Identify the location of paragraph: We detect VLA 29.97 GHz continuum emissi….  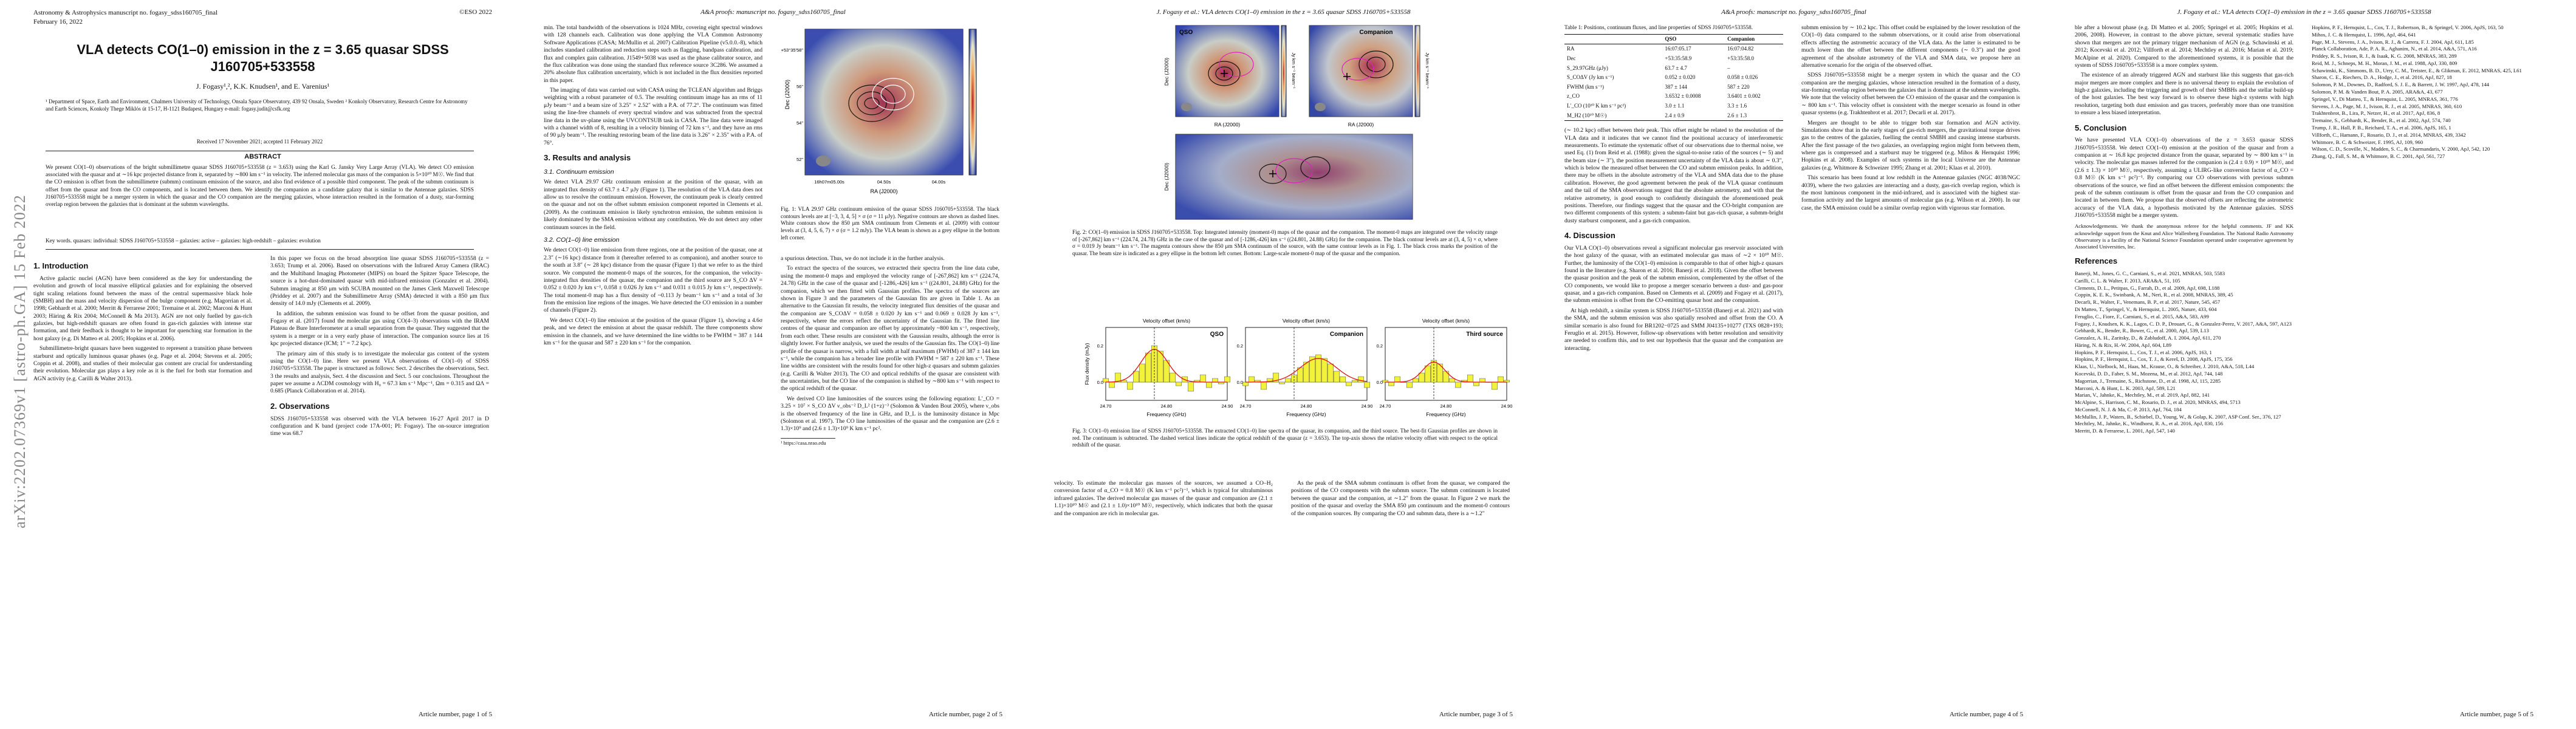
(653, 205).